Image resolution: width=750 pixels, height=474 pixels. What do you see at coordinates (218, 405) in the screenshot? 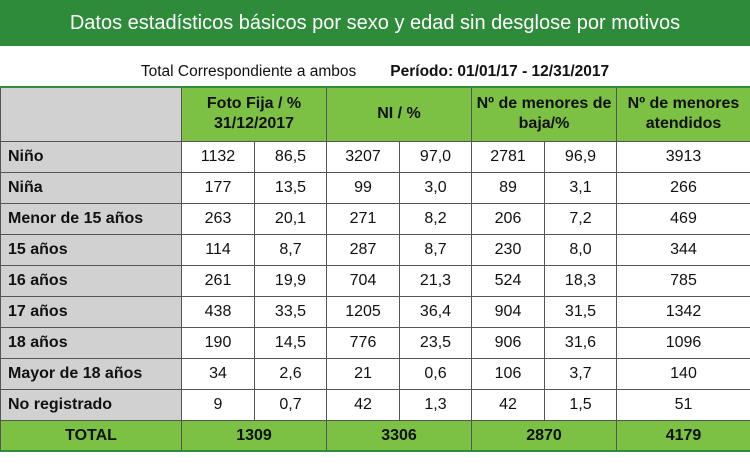
I see `cell-foto-count: 9` at bounding box center [218, 405].